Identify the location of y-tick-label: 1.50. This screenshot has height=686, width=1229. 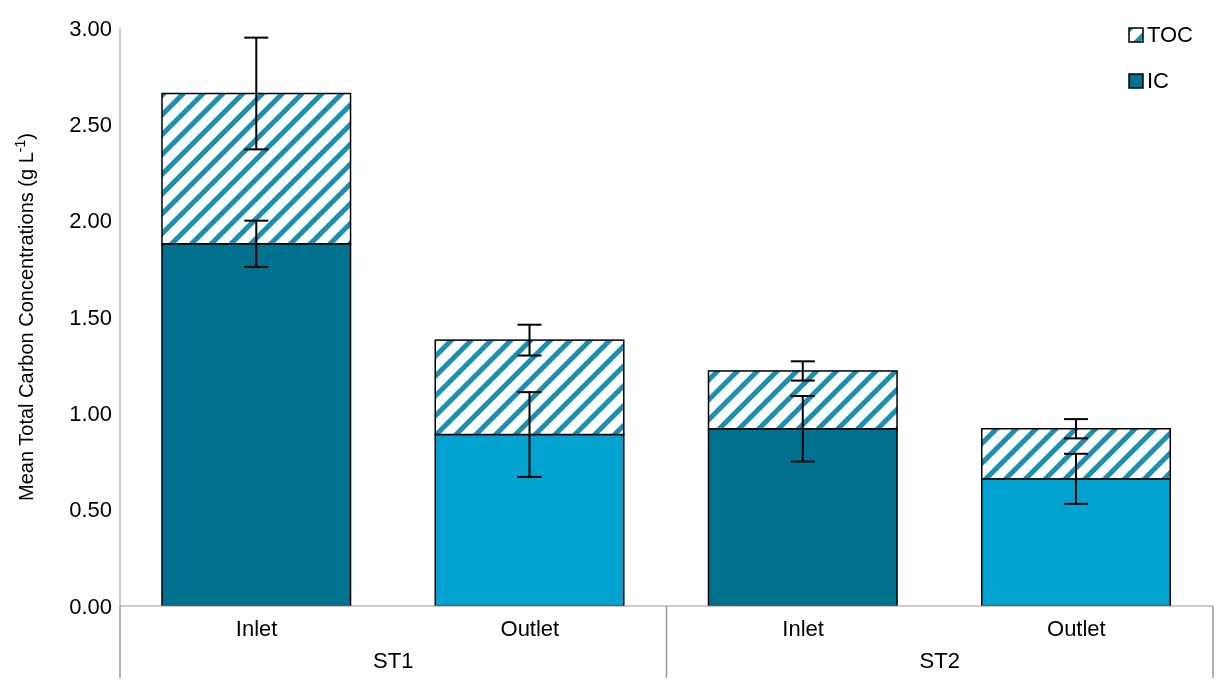
(90, 317).